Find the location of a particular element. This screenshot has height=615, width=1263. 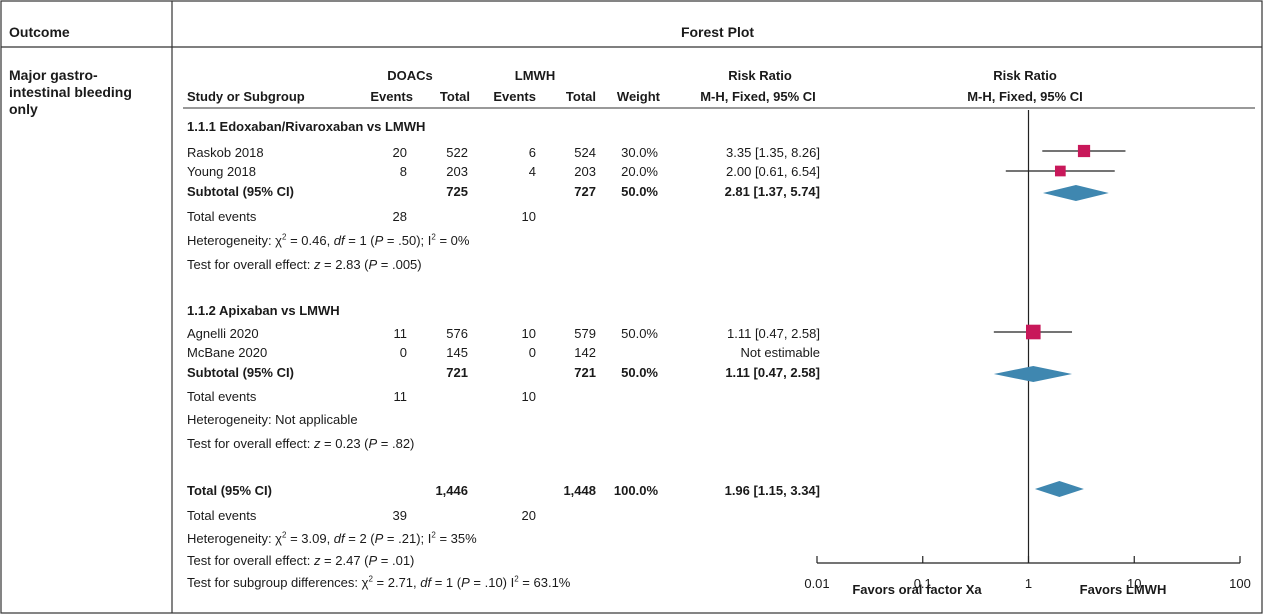

weight: 30.0% is located at coordinates (639, 152).